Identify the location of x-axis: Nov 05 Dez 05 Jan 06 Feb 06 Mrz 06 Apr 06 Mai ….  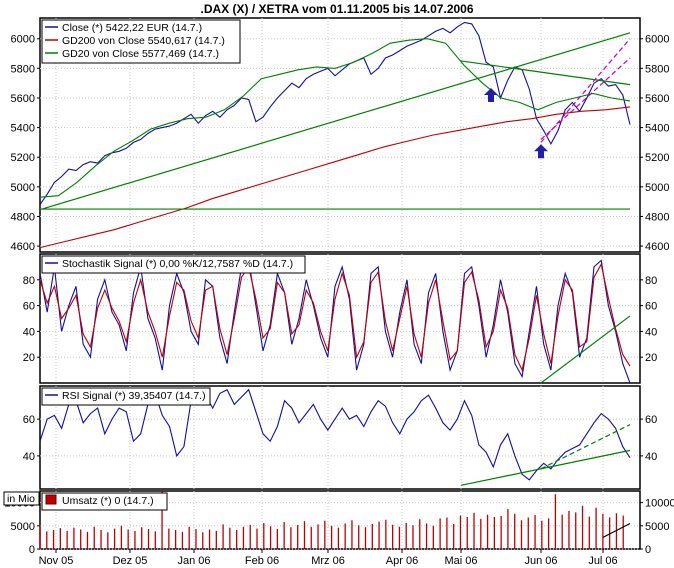
(328, 558).